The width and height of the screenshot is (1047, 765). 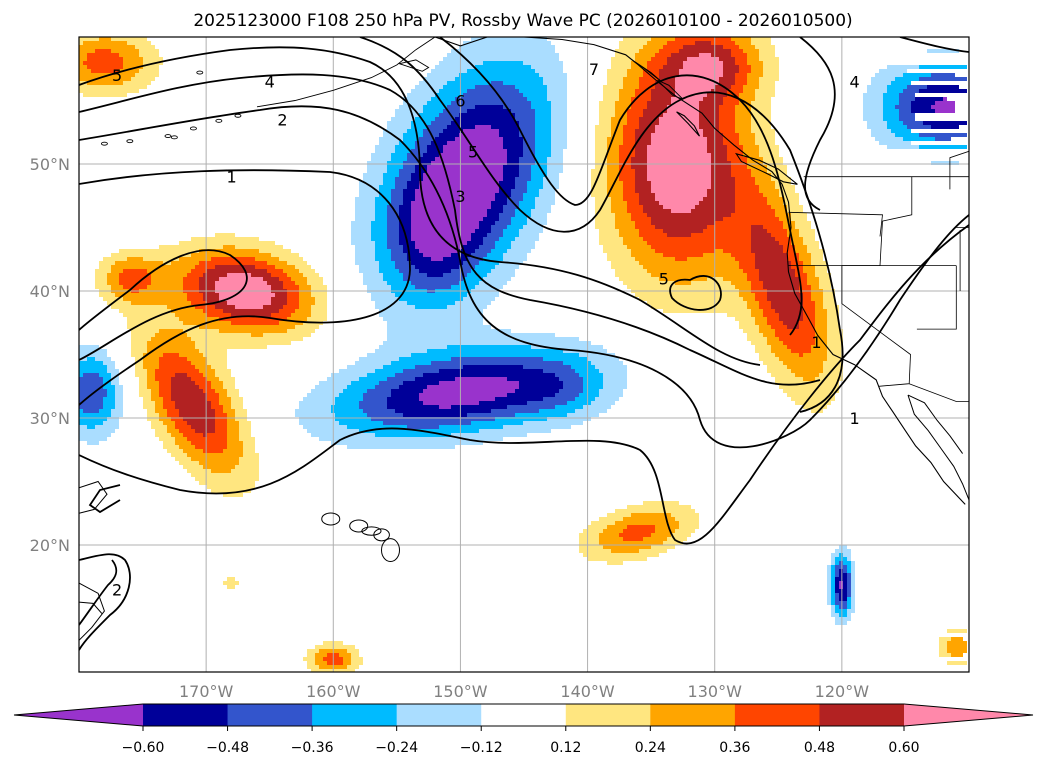 What do you see at coordinates (587, 691) in the screenshot?
I see `lon-tick-label: 140°W` at bounding box center [587, 691].